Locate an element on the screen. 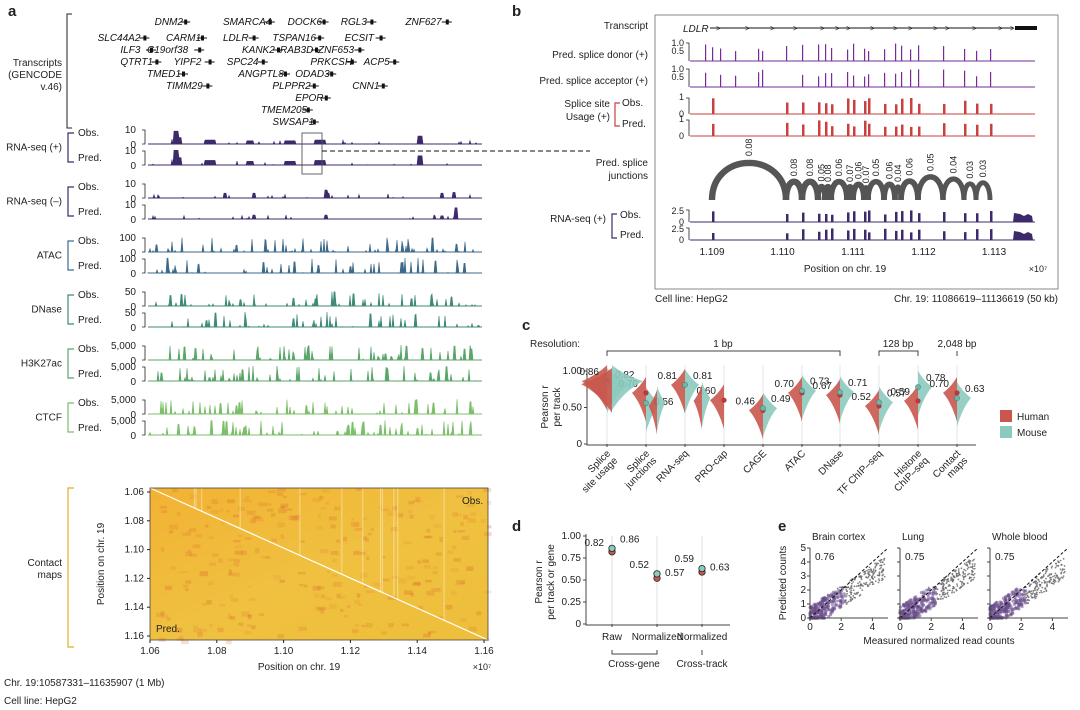  violin-mouse is located at coordinates (627, 388).